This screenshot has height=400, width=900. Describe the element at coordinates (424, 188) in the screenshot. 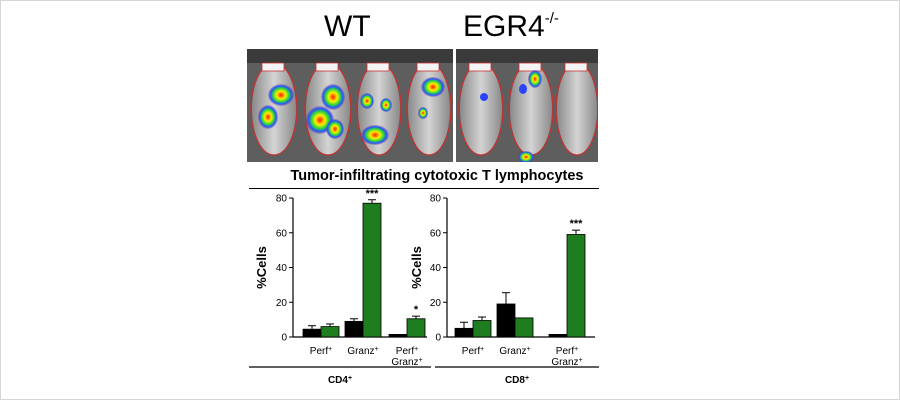

I see `title-underline` at that location.